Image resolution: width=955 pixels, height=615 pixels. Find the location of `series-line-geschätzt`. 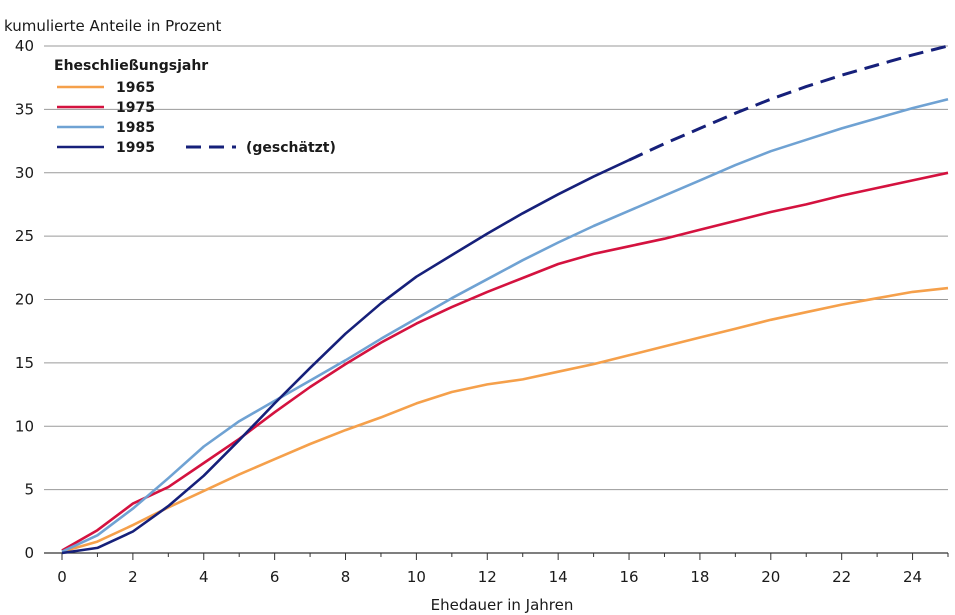

series-line-geschätzt is located at coordinates (788, 103).